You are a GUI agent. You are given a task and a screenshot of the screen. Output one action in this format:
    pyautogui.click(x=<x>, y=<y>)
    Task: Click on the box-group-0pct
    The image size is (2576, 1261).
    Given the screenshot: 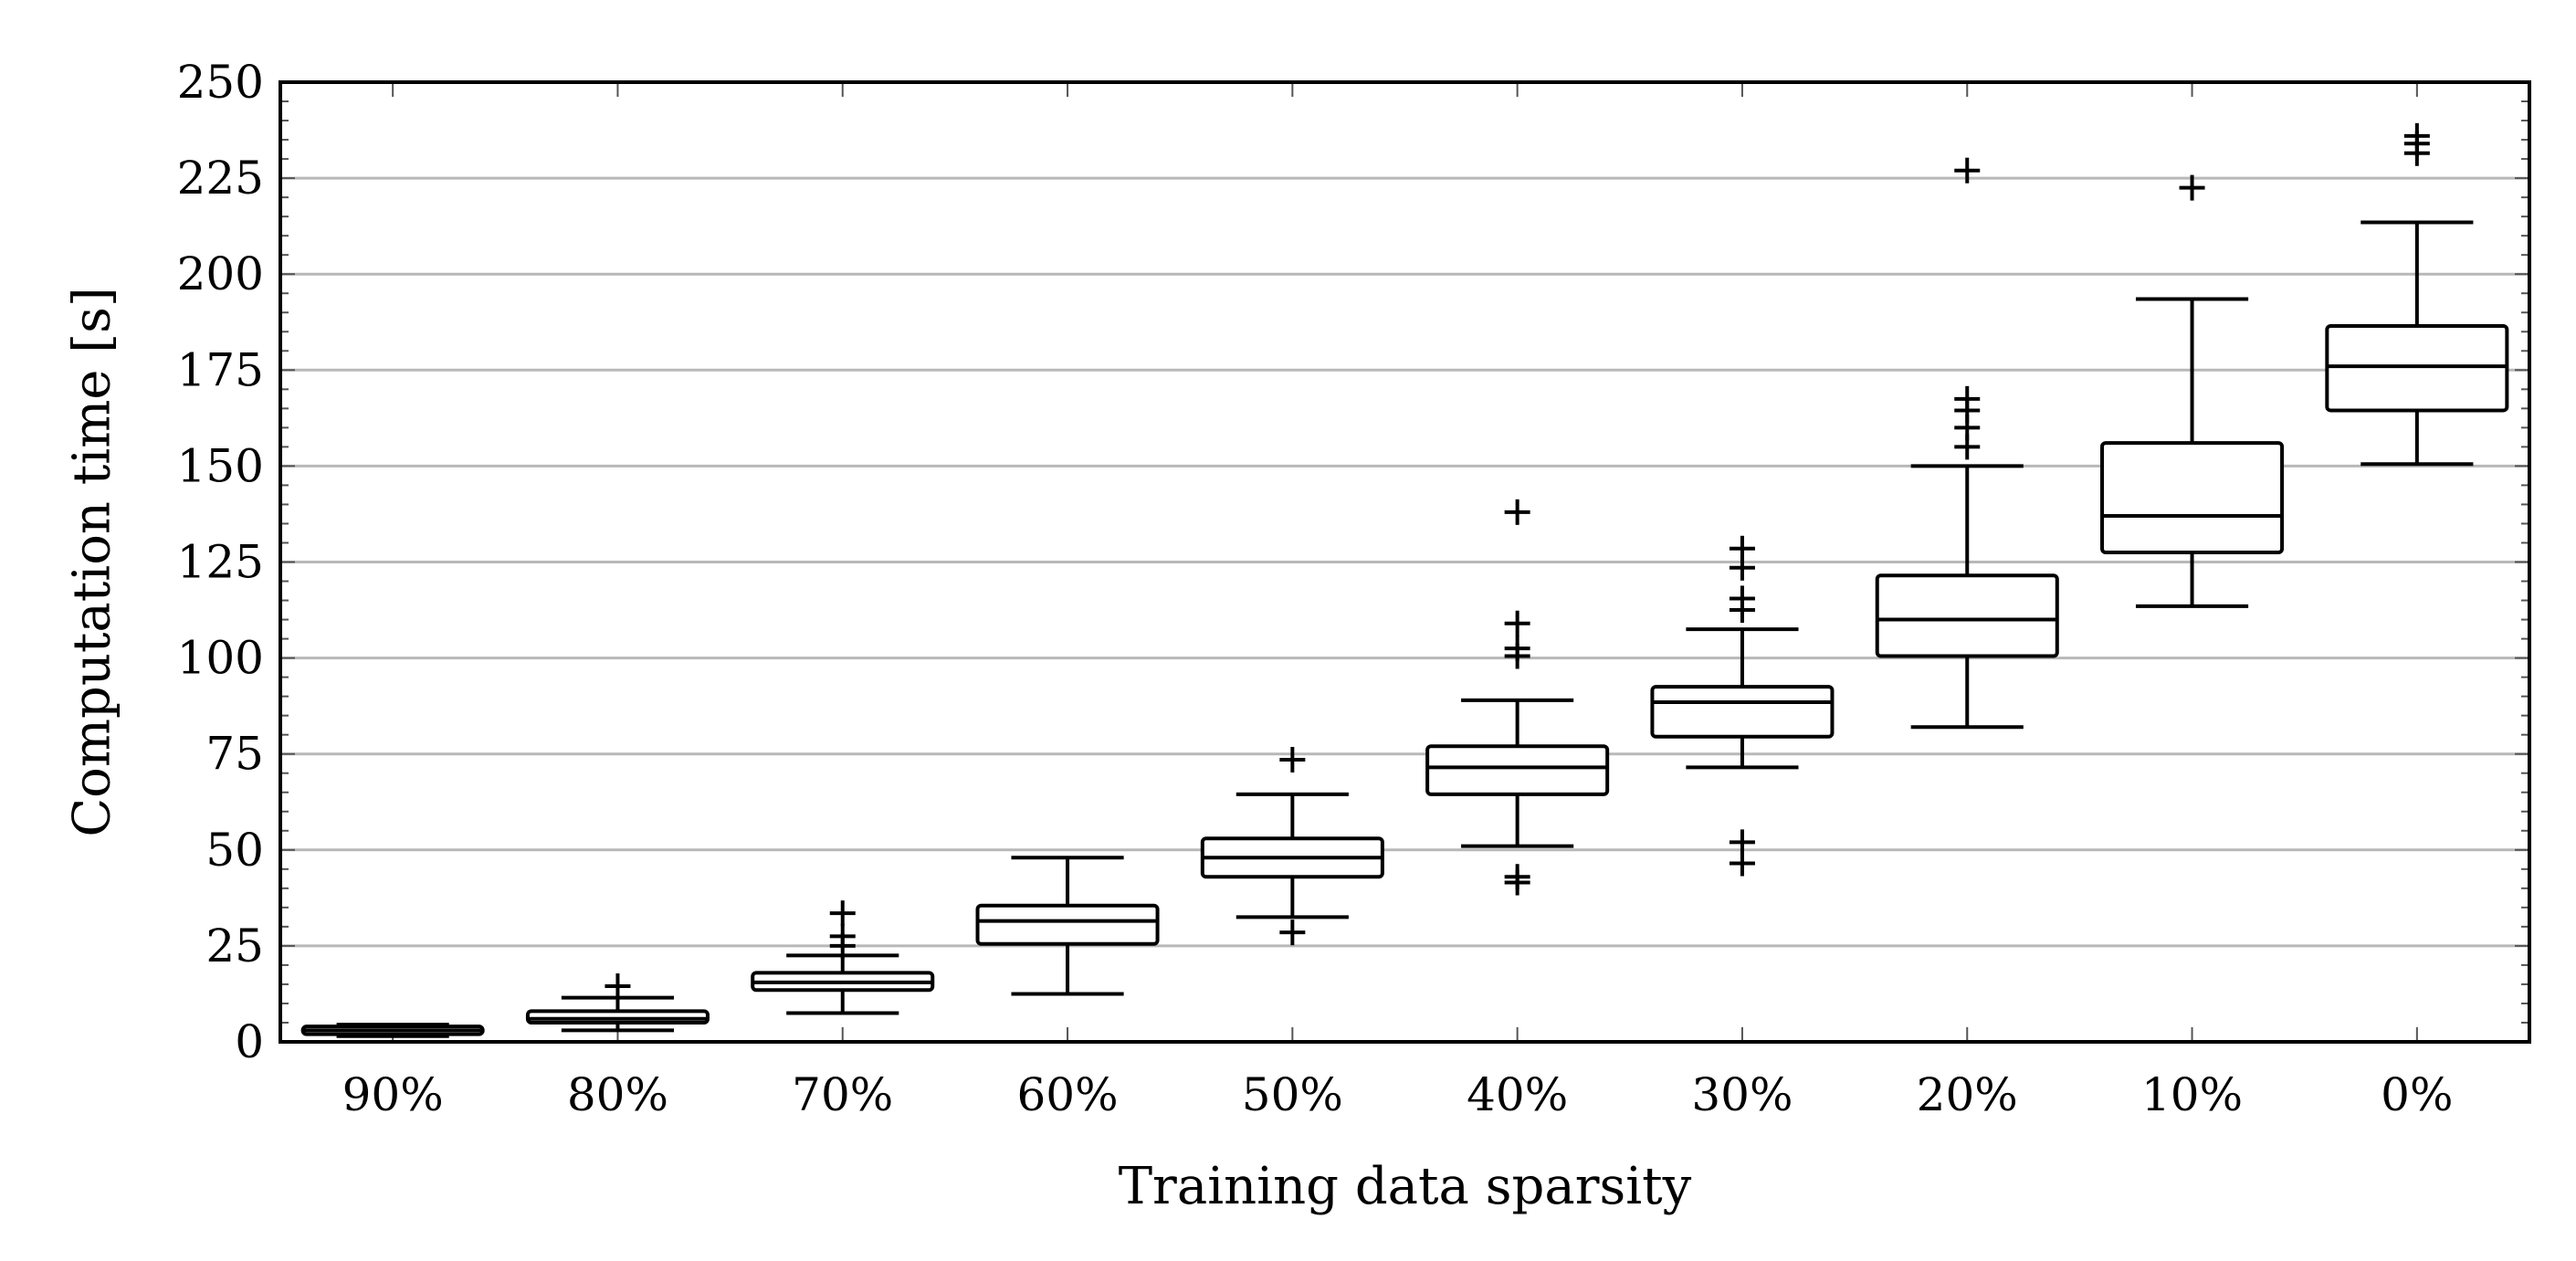 What is the action you would take?
    pyautogui.click(x=2417, y=295)
    